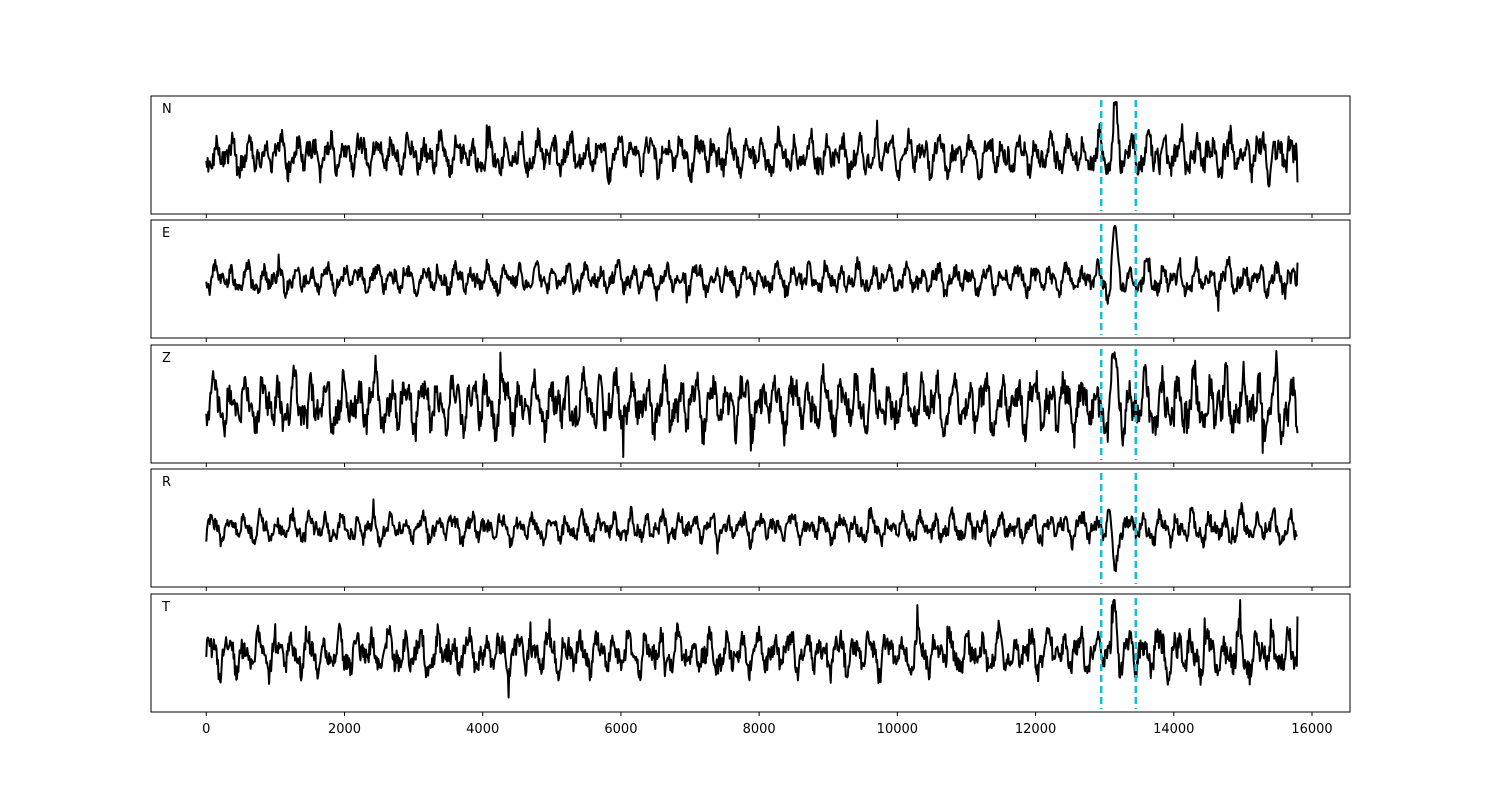 This screenshot has width=1500, height=800. I want to click on trace-T, so click(752, 649).